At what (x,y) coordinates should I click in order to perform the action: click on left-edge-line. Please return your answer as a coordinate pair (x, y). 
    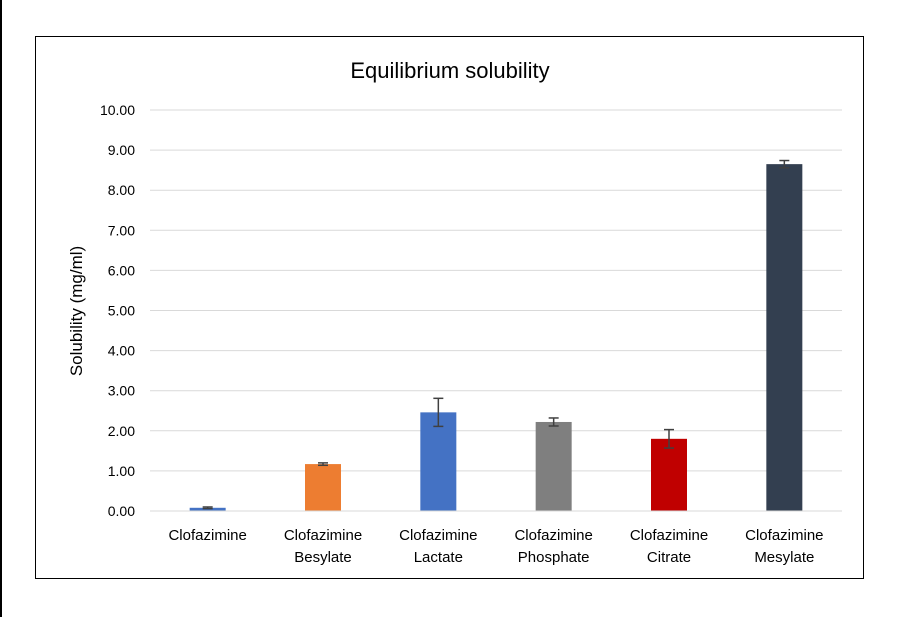
    Looking at the image, I should click on (1, 308).